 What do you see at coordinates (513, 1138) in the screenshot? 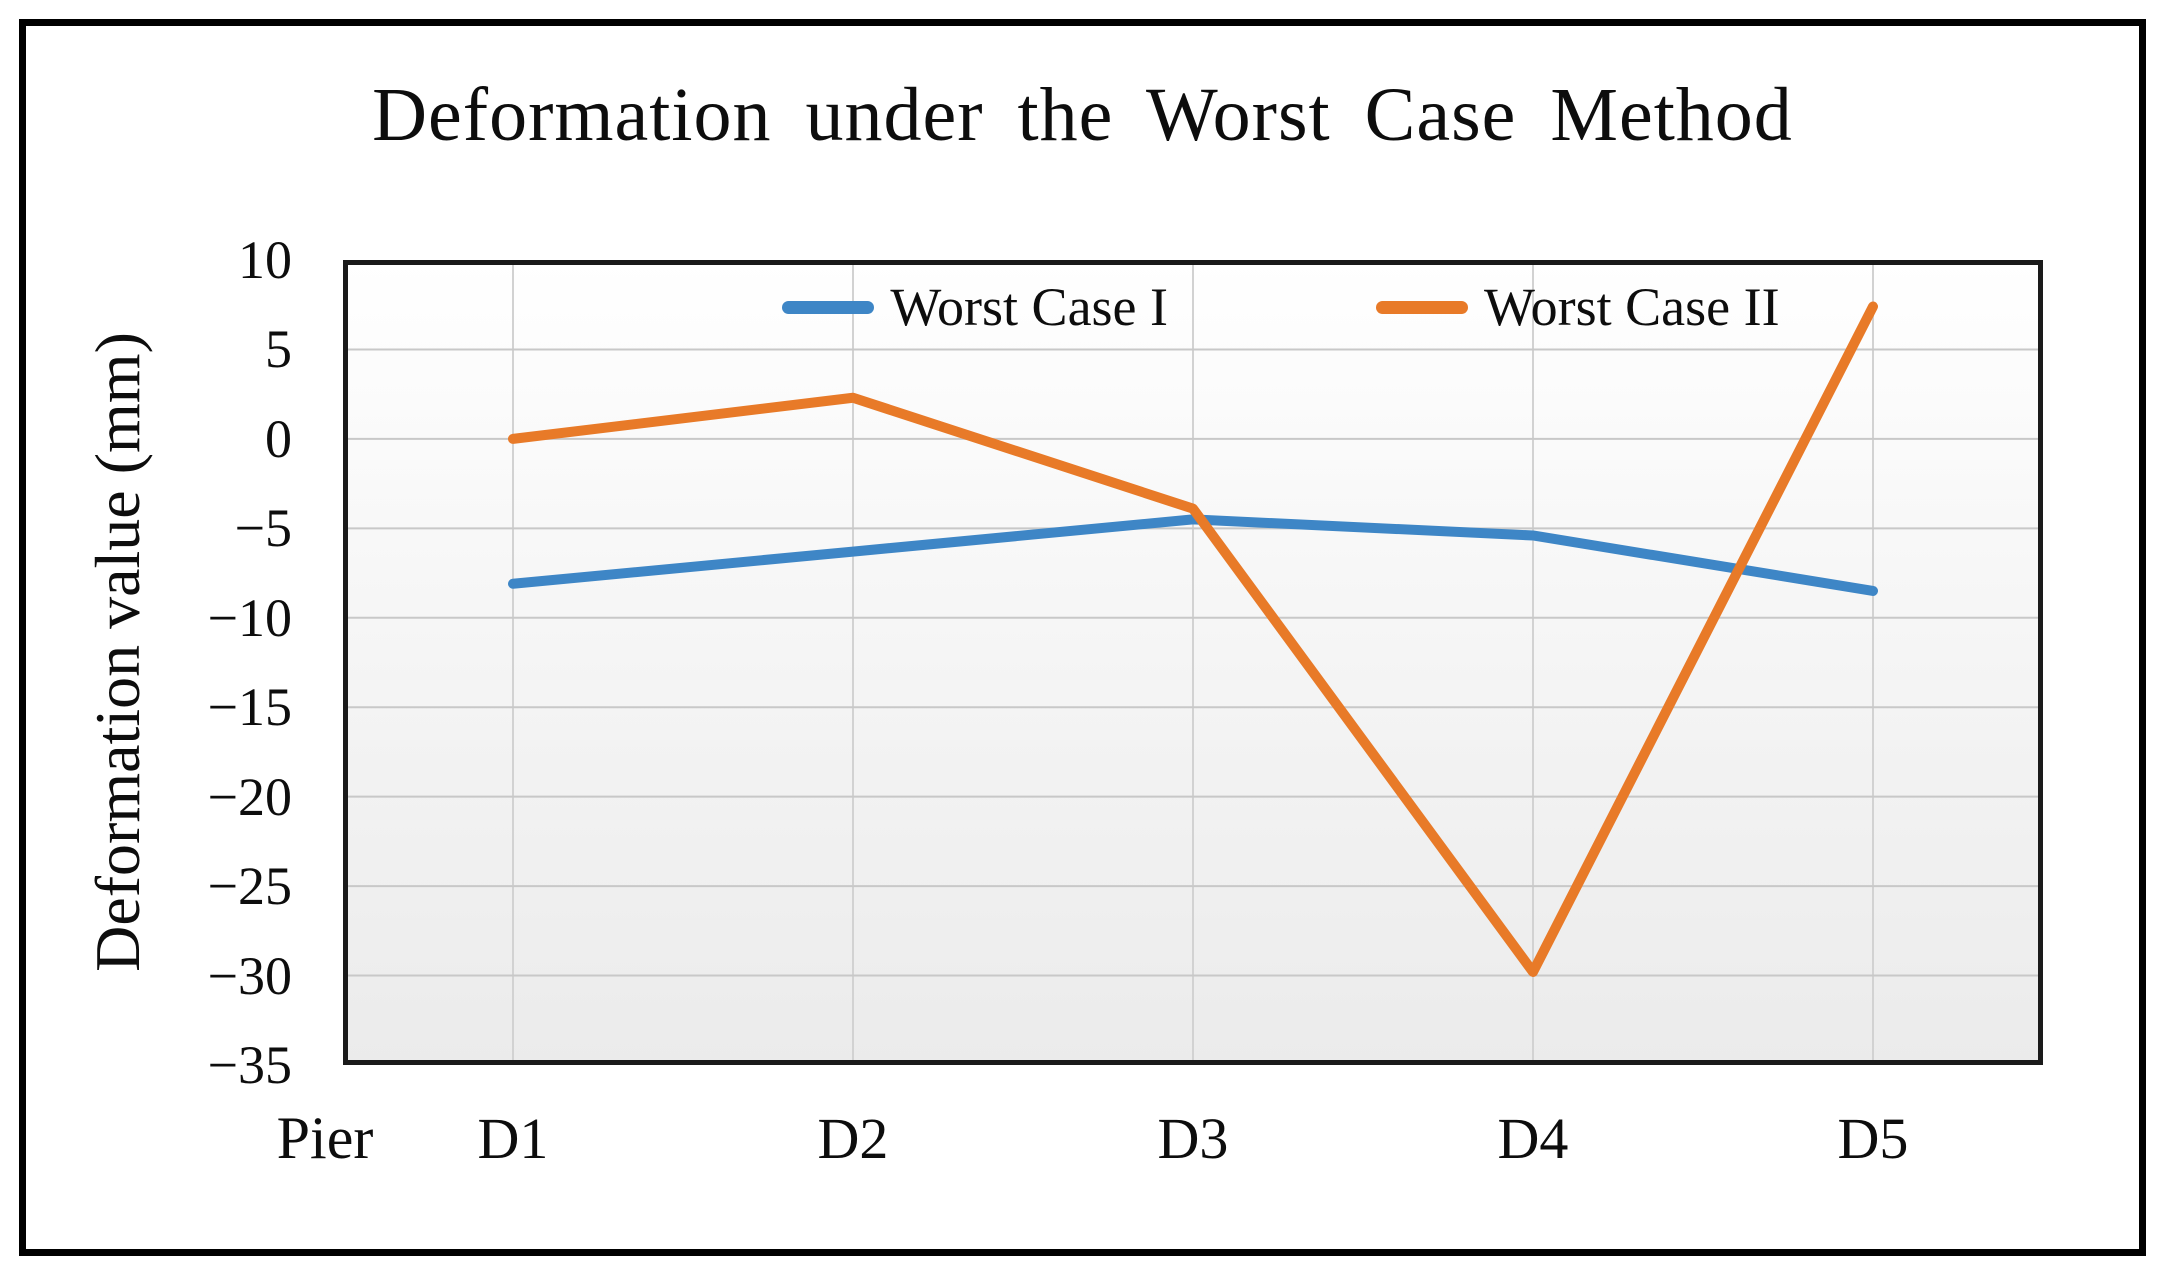
I see `x-axis-label-D1: D1` at bounding box center [513, 1138].